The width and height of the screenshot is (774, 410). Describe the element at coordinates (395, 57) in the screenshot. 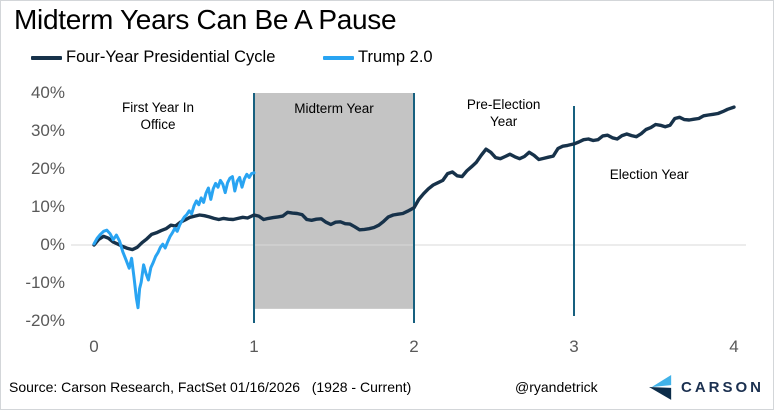

I see `legend-label: Trump 2.0` at that location.